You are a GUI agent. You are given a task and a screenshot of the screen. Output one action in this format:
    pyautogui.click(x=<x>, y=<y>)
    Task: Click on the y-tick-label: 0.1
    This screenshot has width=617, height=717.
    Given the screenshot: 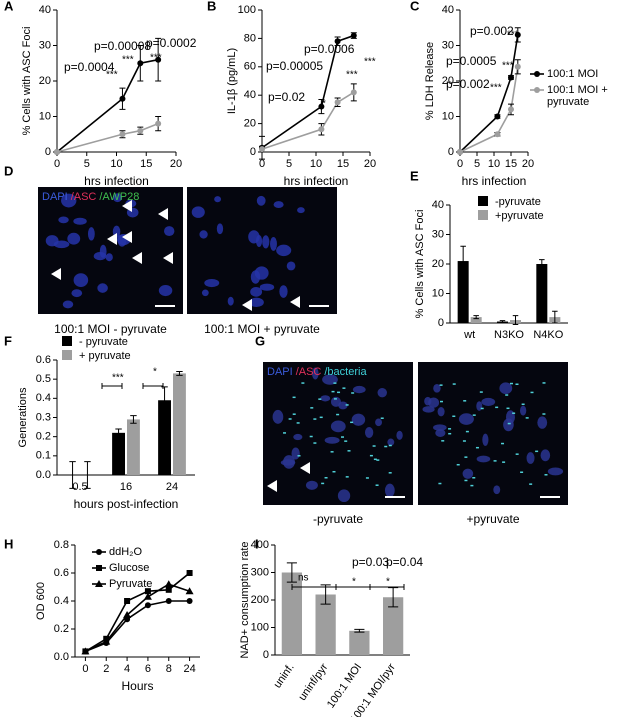 What is the action you would take?
    pyautogui.click(x=43, y=456)
    